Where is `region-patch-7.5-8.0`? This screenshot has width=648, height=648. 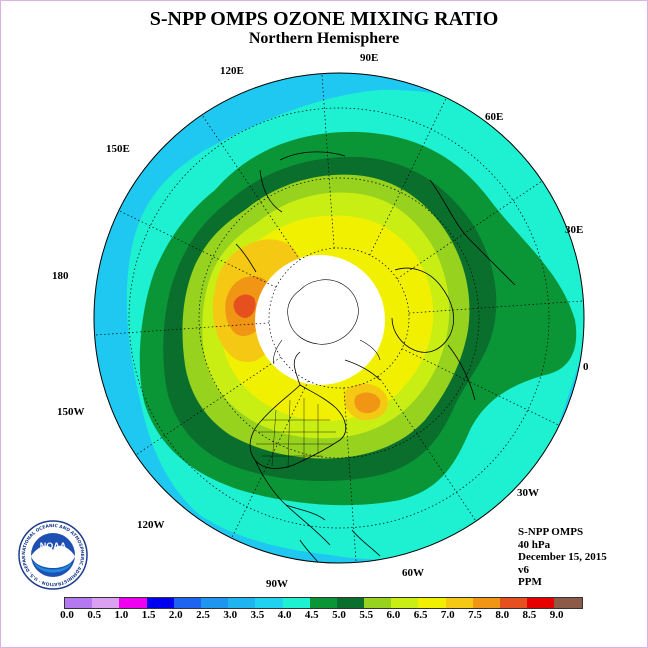
region-patch-7.5-8.0 is located at coordinates (244, 306).